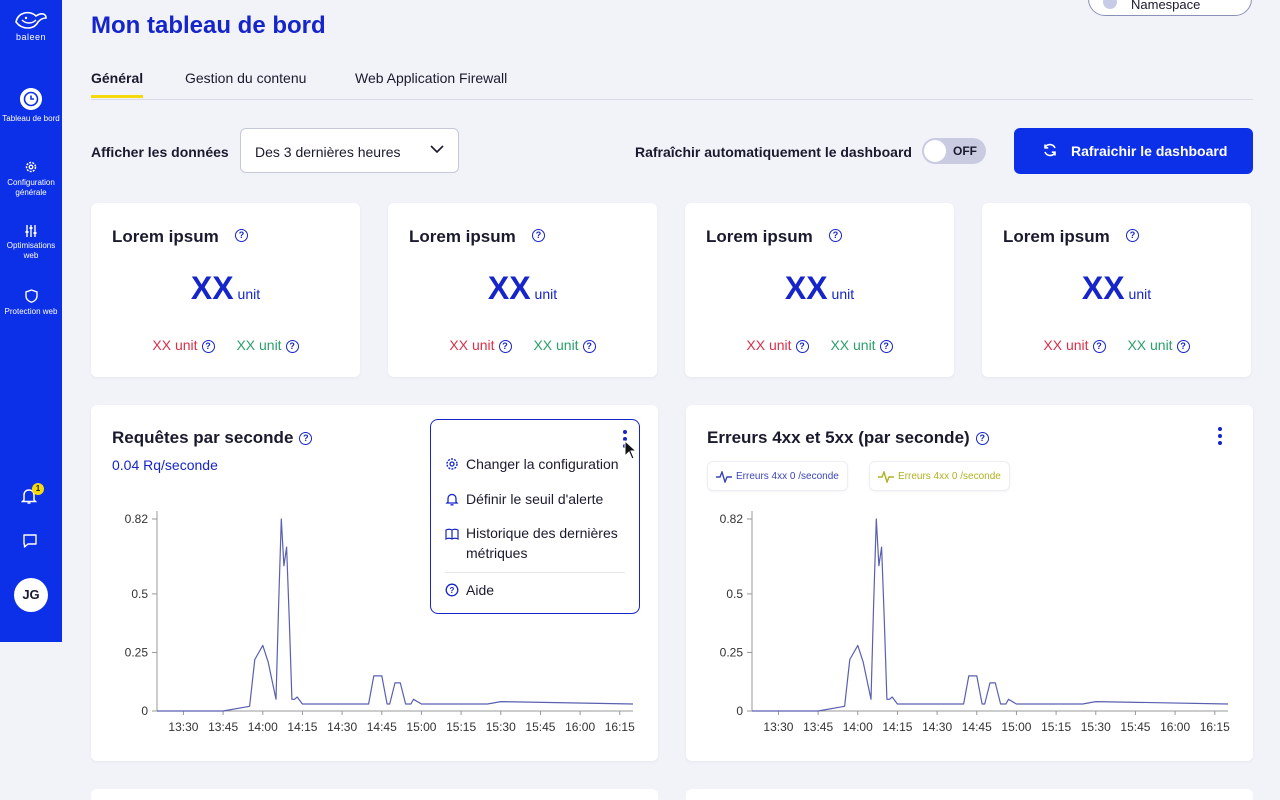  I want to click on chart-title: Erreurs 4xx et 5xx (par seconde), so click(838, 437).